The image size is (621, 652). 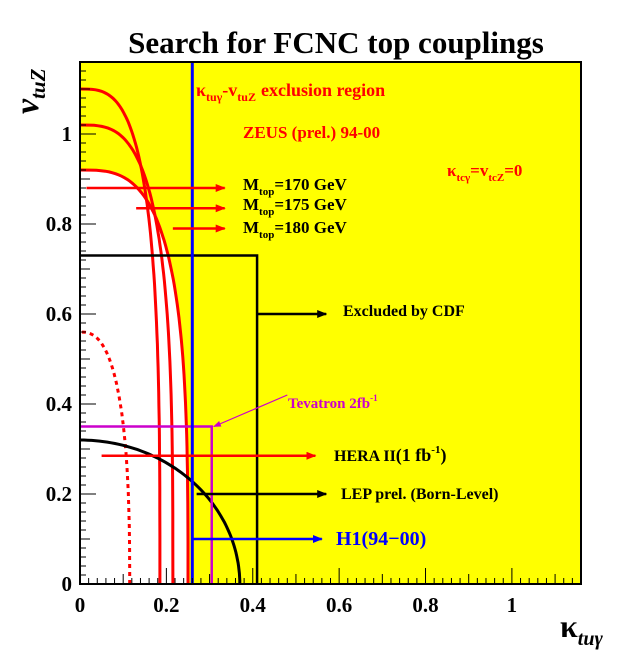 What do you see at coordinates (295, 186) in the screenshot?
I see `mtop-170-label: Mtop=170 GeV` at bounding box center [295, 186].